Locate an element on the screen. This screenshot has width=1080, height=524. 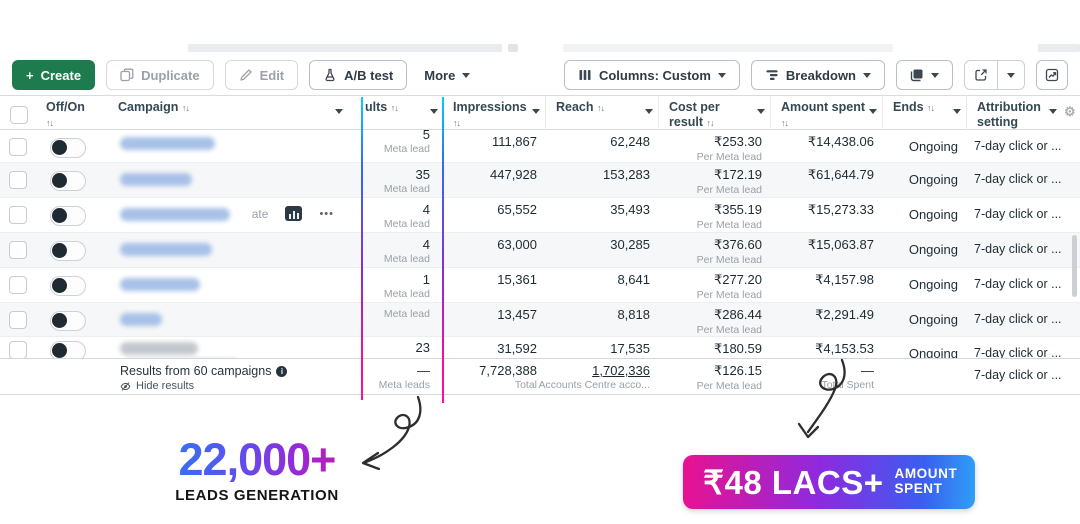
impressions-value: 13,457 is located at coordinates (517, 314).